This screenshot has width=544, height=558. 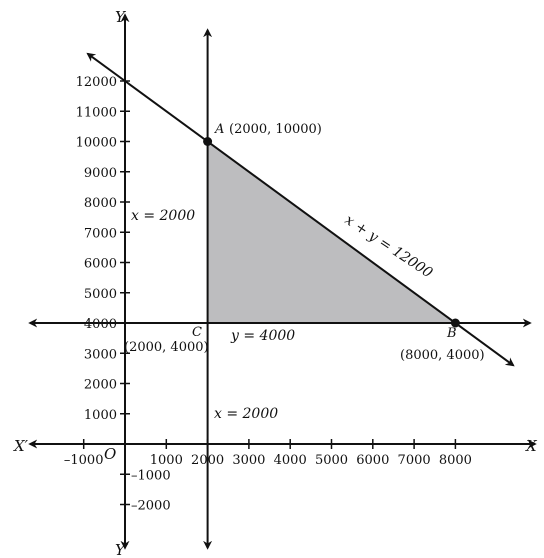 What do you see at coordinates (100, 294) in the screenshot?
I see `y-tick-label: 5000` at bounding box center [100, 294].